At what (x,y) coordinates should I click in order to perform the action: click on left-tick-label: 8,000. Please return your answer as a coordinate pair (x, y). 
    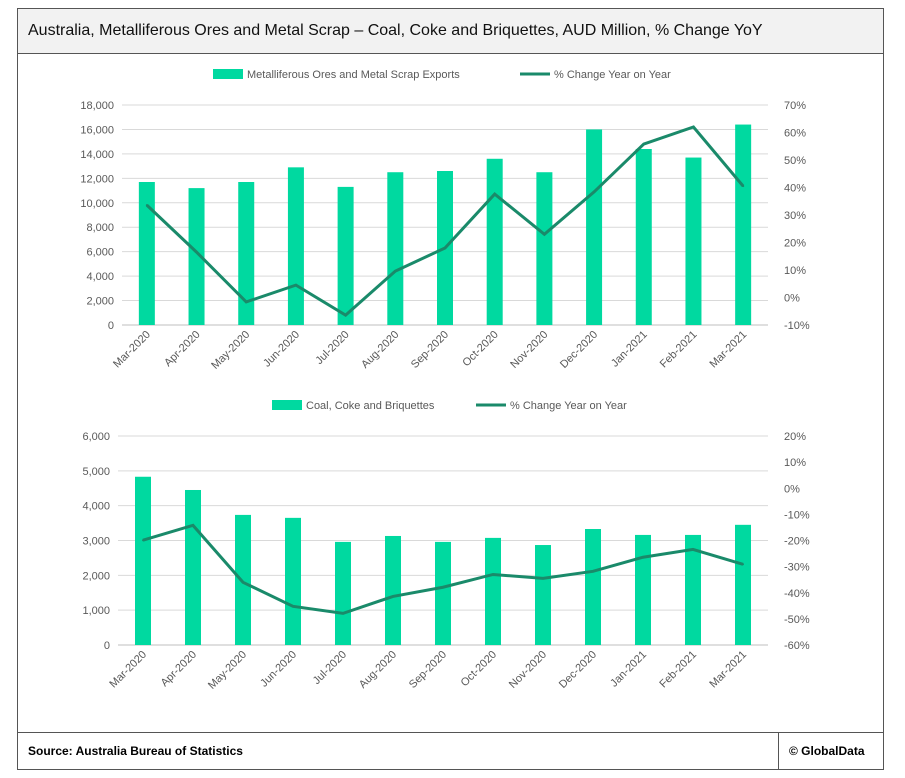
    Looking at the image, I should click on (100, 228).